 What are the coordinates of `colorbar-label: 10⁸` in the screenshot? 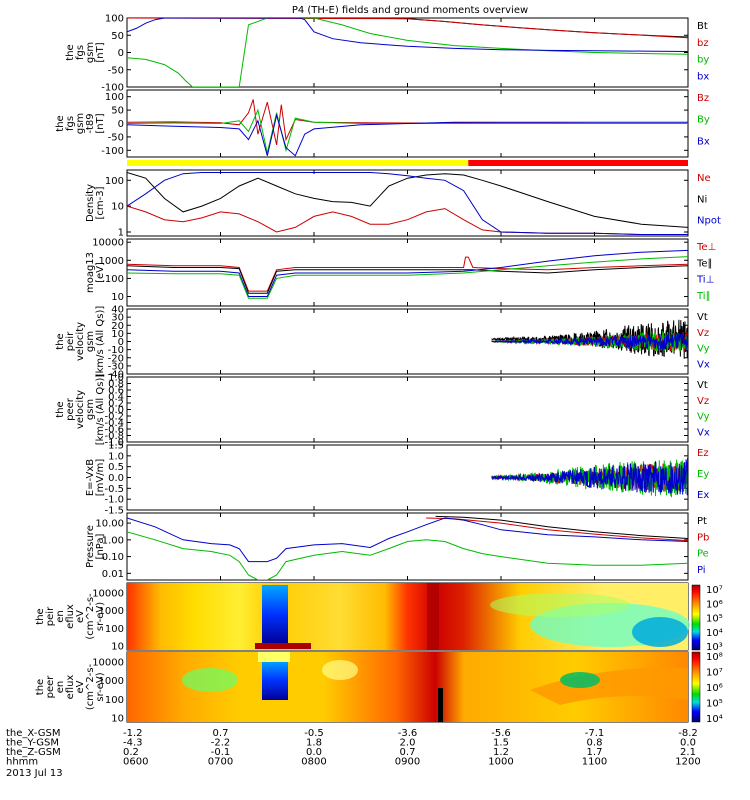 It's located at (714, 657).